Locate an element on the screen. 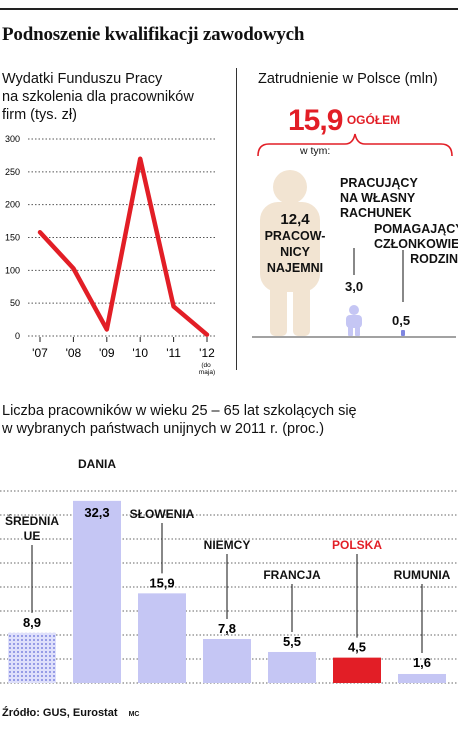 The width and height of the screenshot is (458, 740). total-value: 15,9 is located at coordinates (315, 120).